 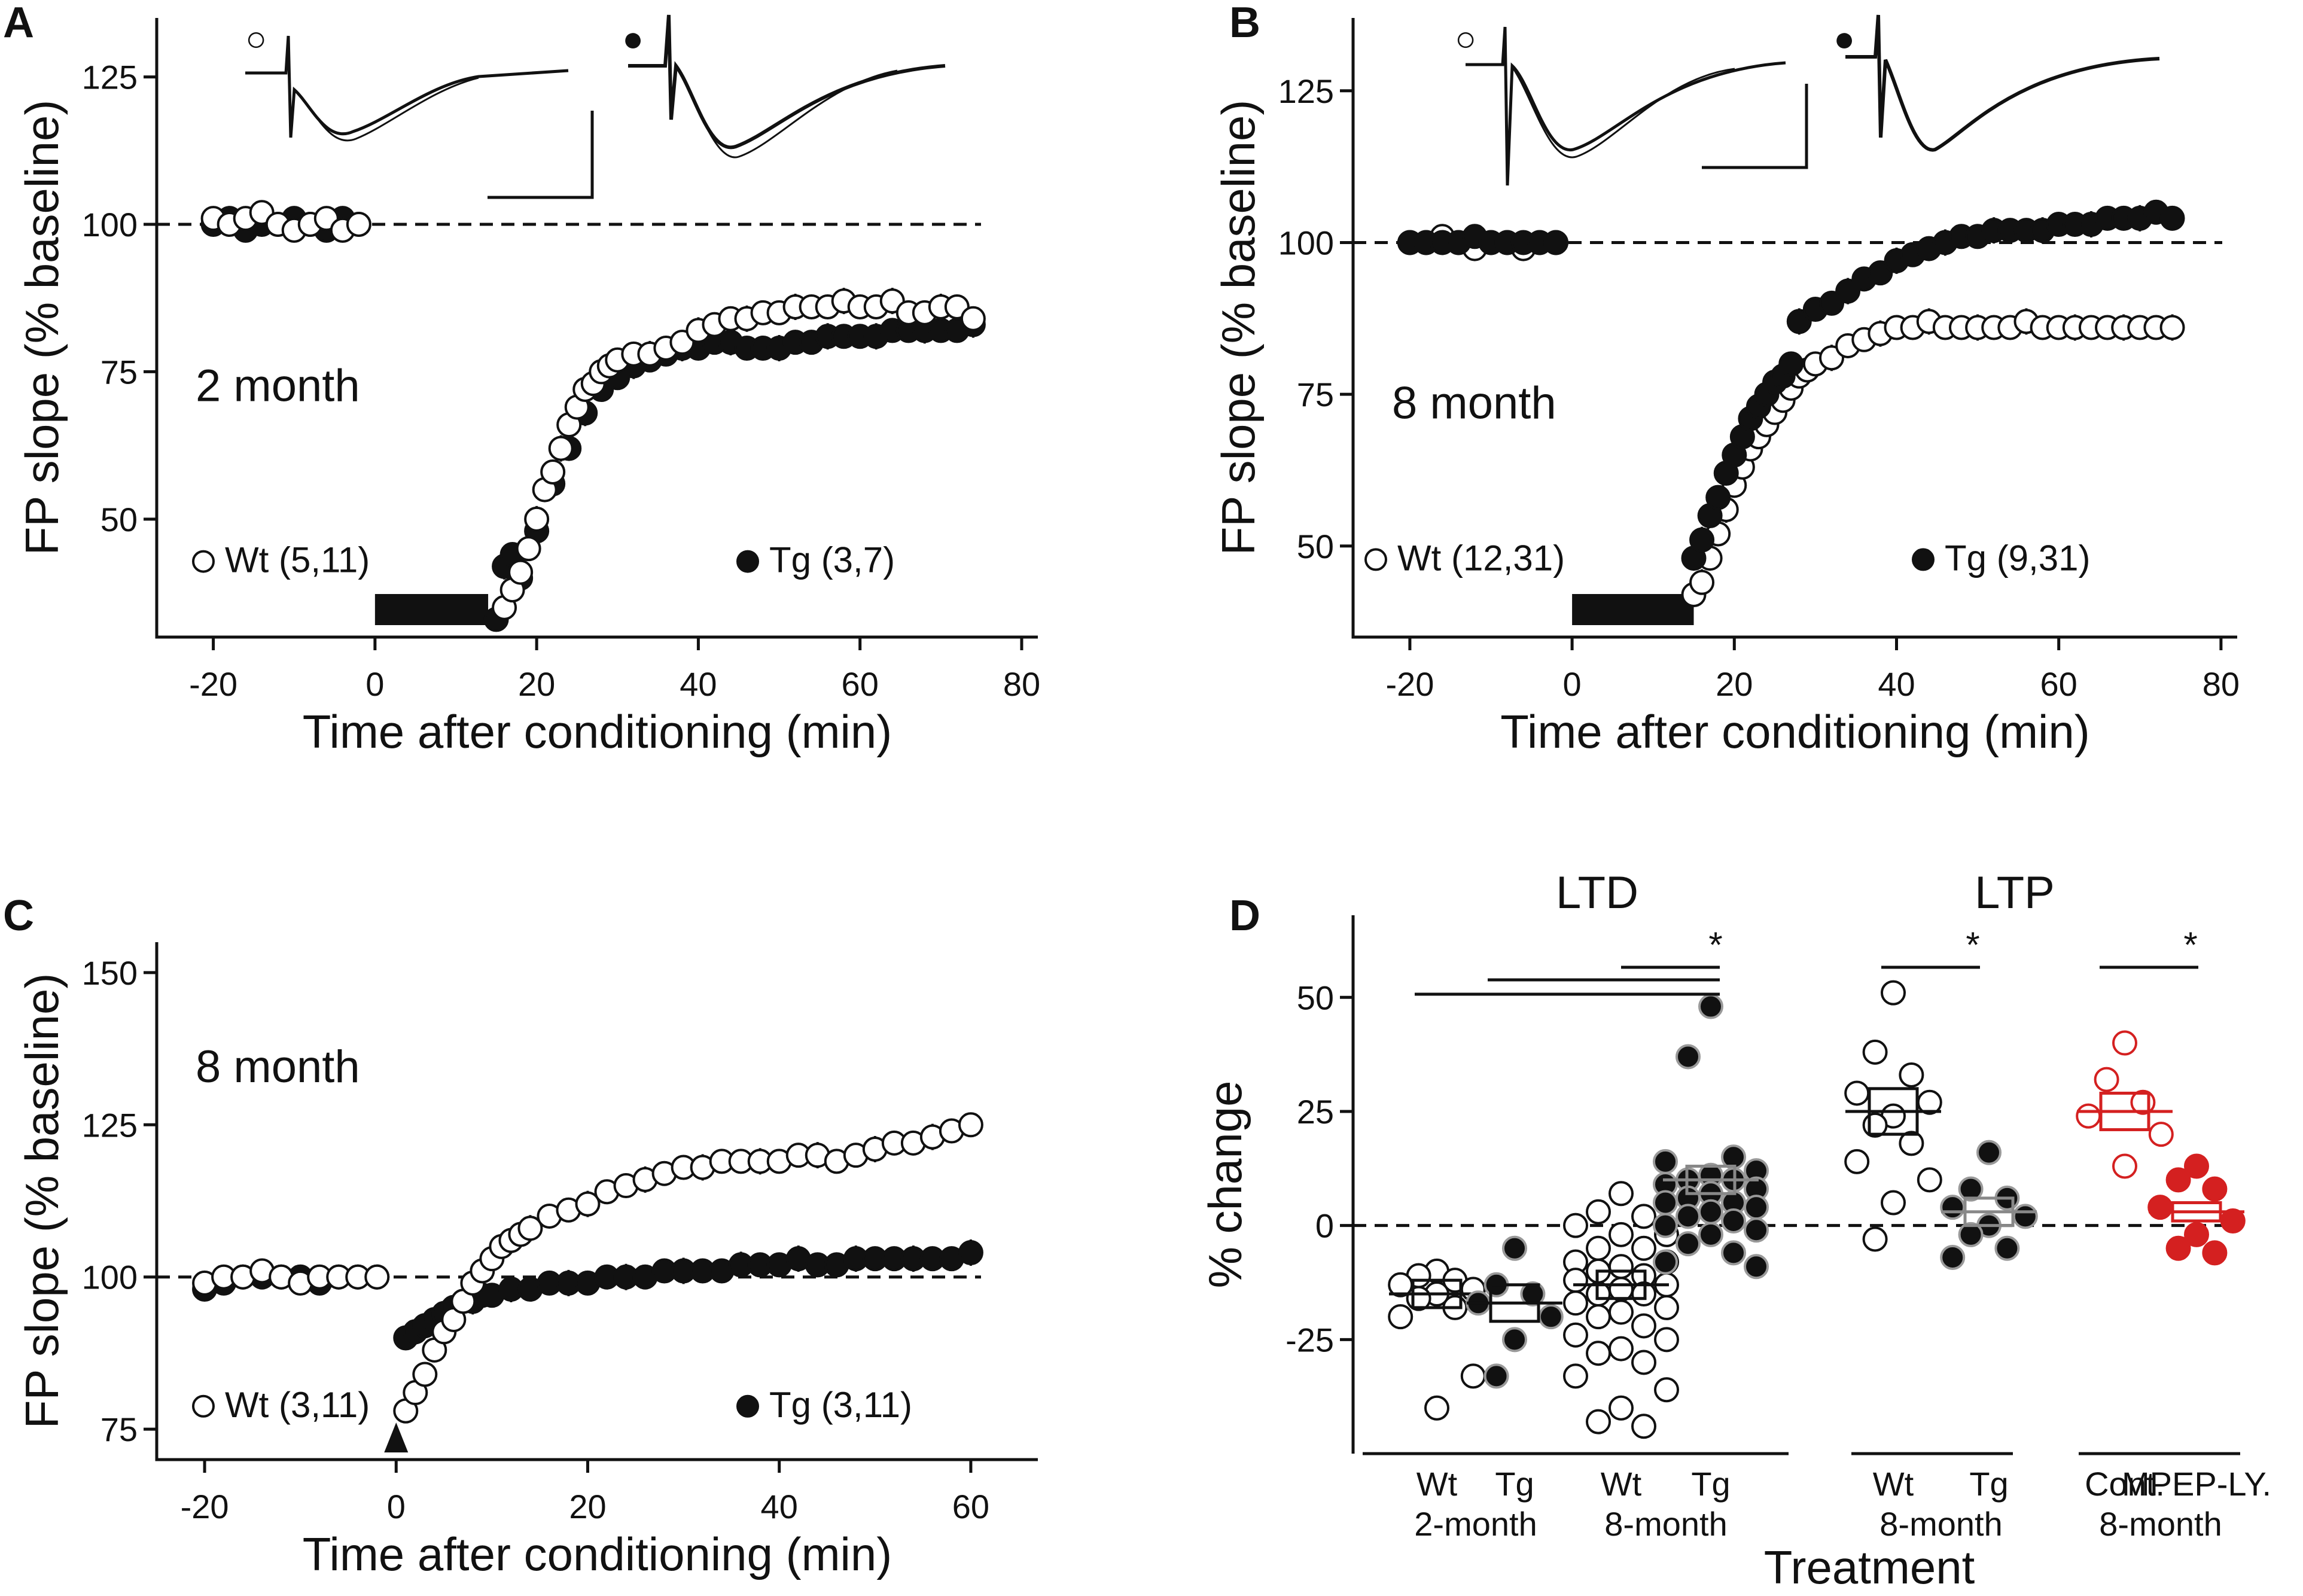 I want to click on legend-tg-label: Tg (9,31), so click(x=2017, y=558).